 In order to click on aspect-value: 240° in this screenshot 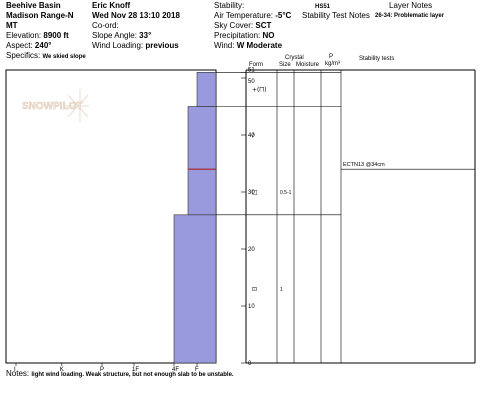, I will do `click(43, 45)`.